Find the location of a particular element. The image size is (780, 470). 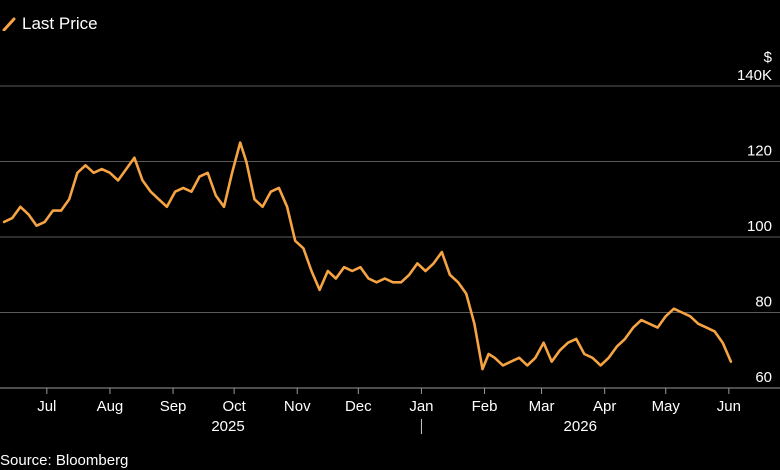

source-note: Source: Bloomberg is located at coordinates (64, 460).